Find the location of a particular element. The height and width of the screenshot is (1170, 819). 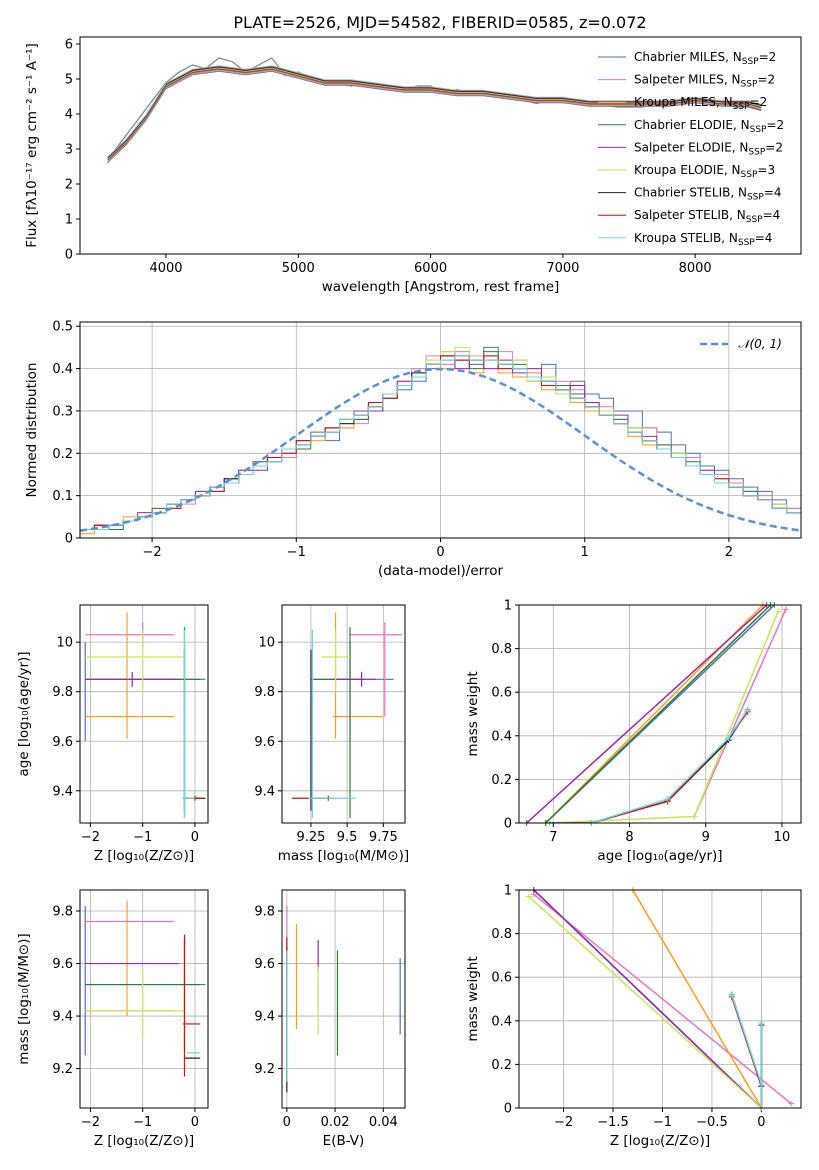

legend-label: Chabrier ELODIE, NSSP=2 is located at coordinates (709, 126).